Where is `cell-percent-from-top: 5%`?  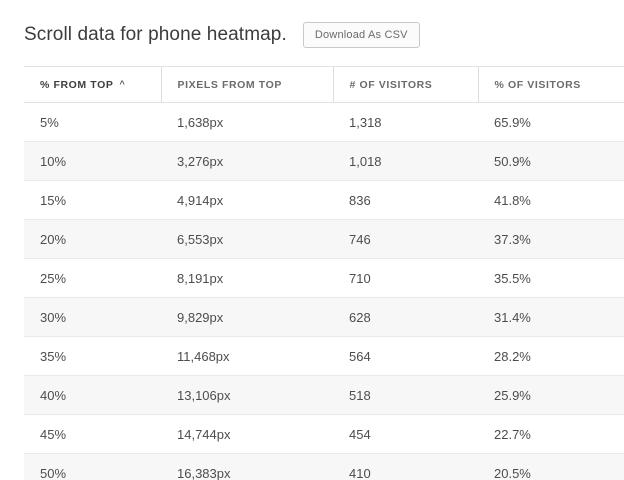
cell-percent-from-top: 5% is located at coordinates (92, 122).